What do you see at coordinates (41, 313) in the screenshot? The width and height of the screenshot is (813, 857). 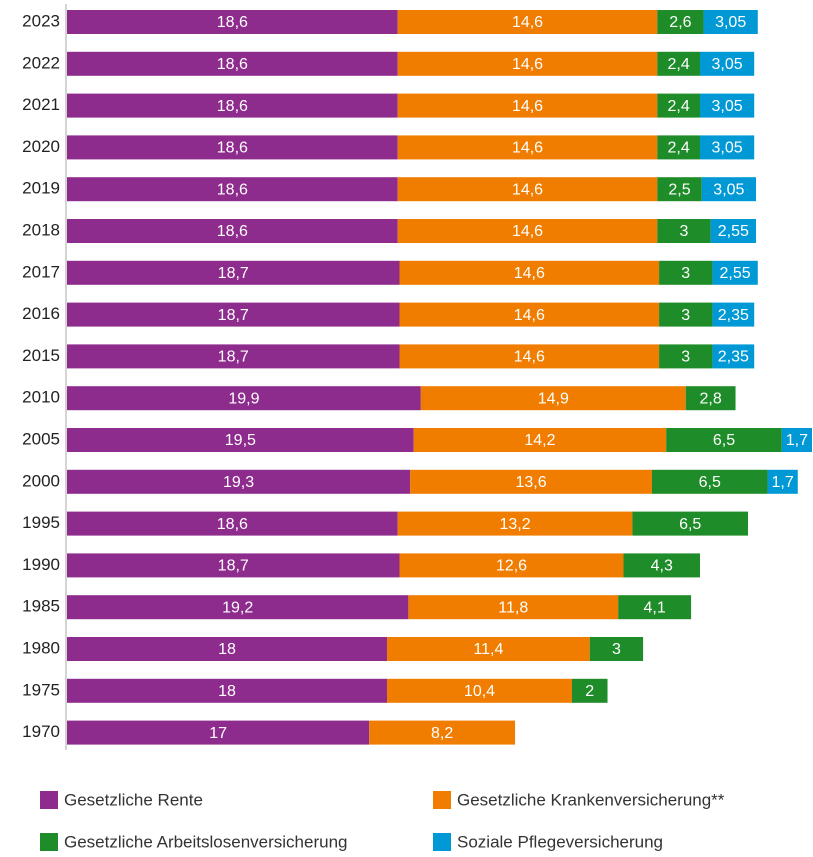 I see `y-tick-label: 2016` at bounding box center [41, 313].